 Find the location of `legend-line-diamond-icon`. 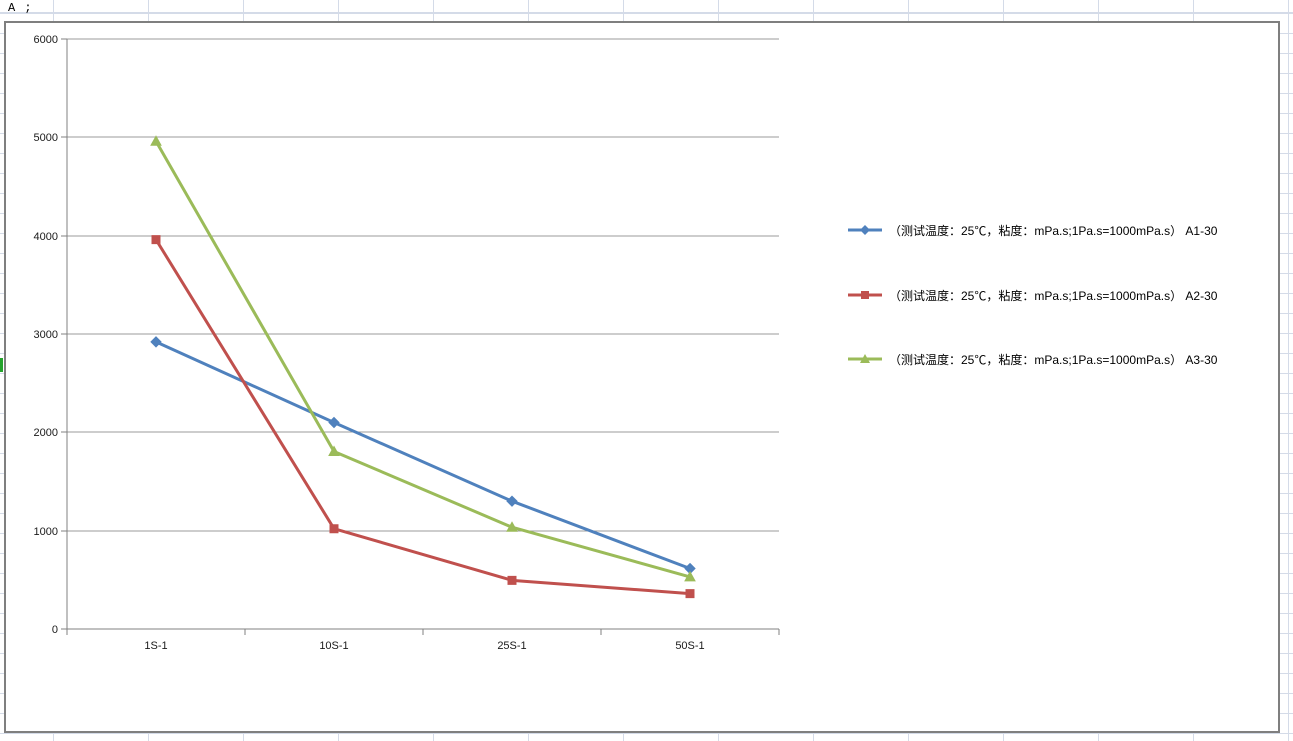

legend-line-diamond-icon is located at coordinates (865, 230).